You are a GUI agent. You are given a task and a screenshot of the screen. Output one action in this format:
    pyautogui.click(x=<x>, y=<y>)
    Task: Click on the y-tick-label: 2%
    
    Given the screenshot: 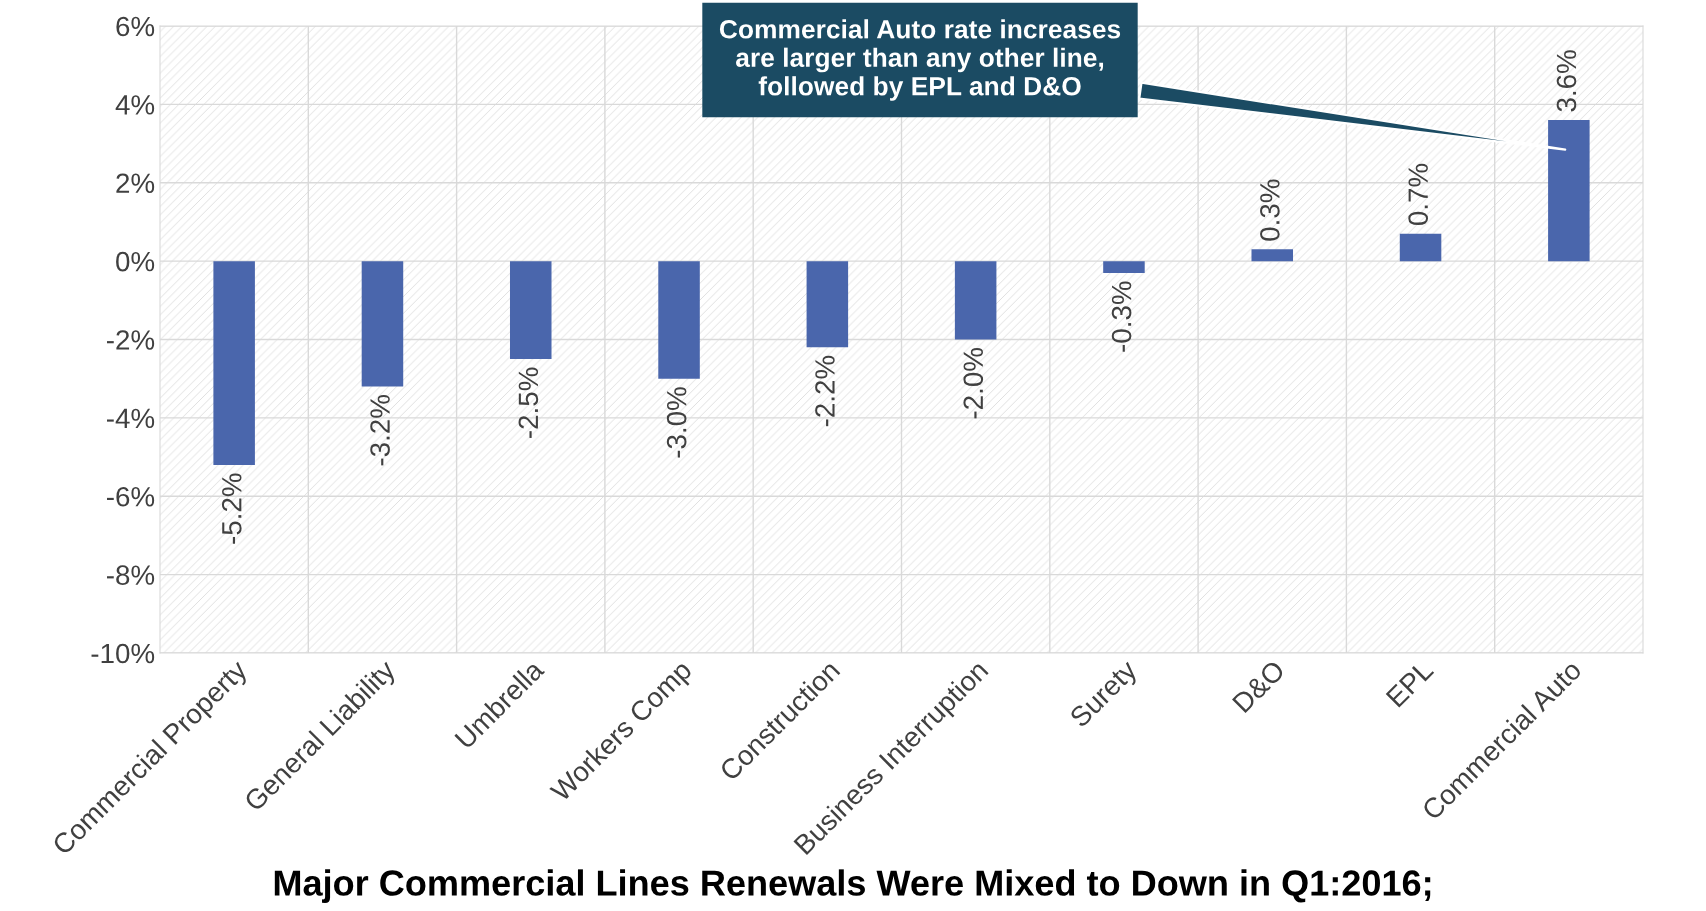 What is the action you would take?
    pyautogui.click(x=135, y=183)
    